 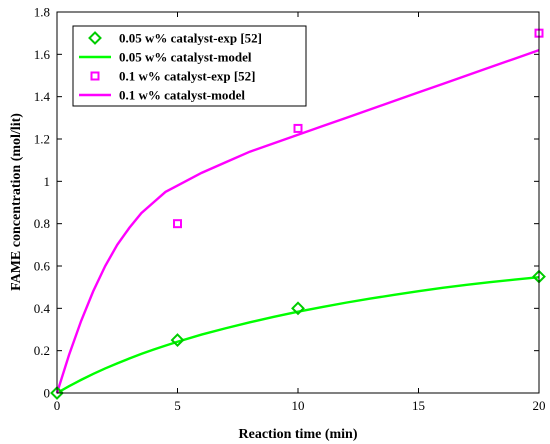 What do you see at coordinates (42, 96) in the screenshot?
I see `y-tick-label-7: 1.4` at bounding box center [42, 96].